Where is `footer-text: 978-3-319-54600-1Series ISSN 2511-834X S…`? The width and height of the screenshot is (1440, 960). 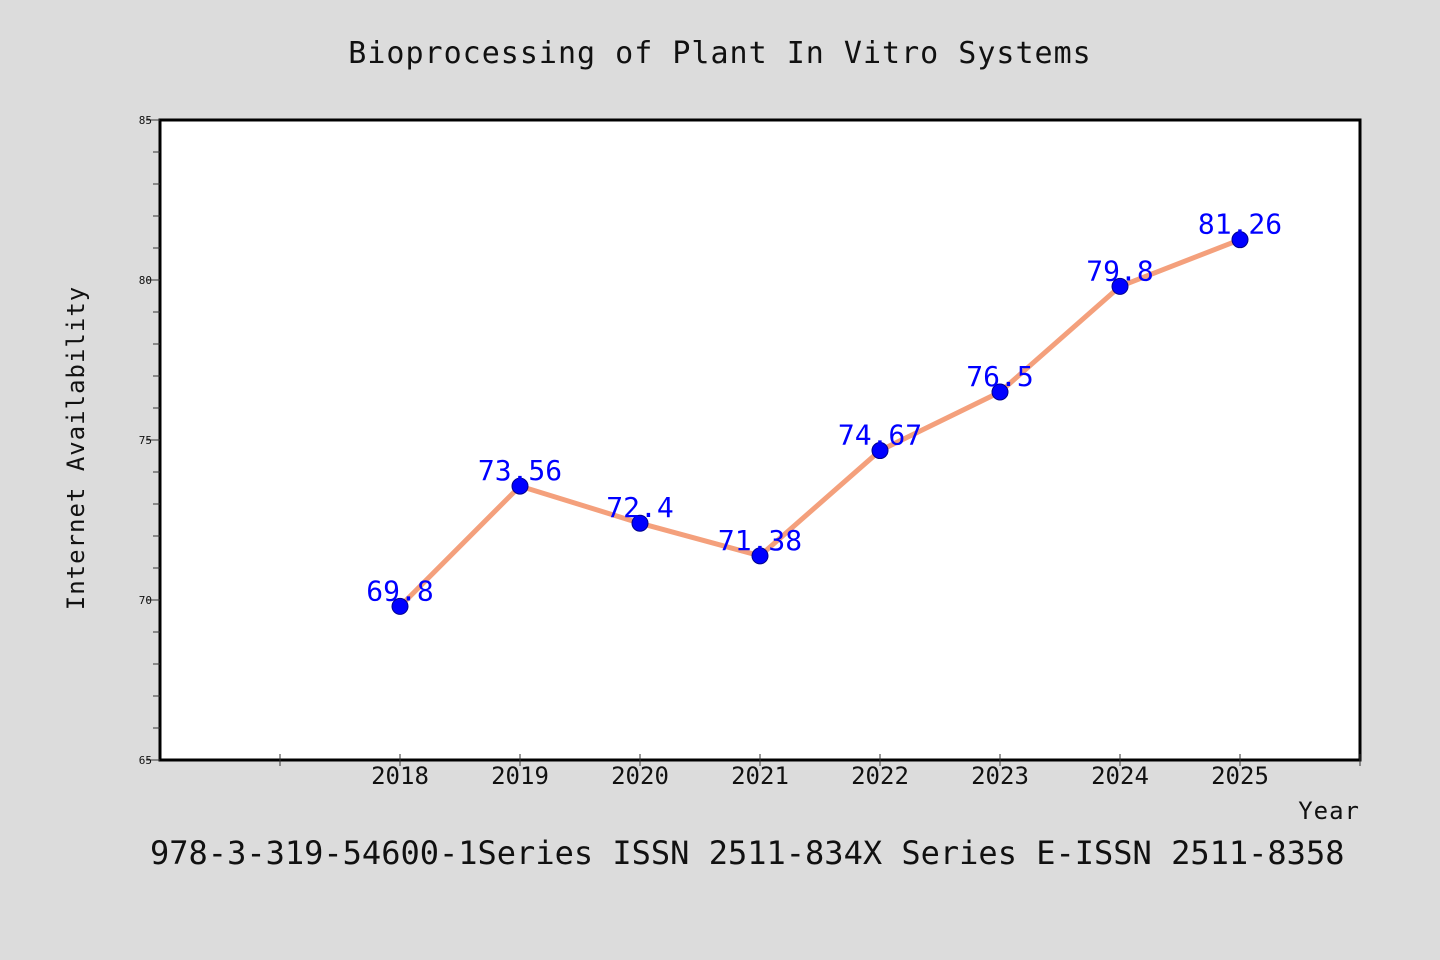
footer-text: 978-3-319-54600-1Series ISSN 2511-834X S… is located at coordinates (747, 853).